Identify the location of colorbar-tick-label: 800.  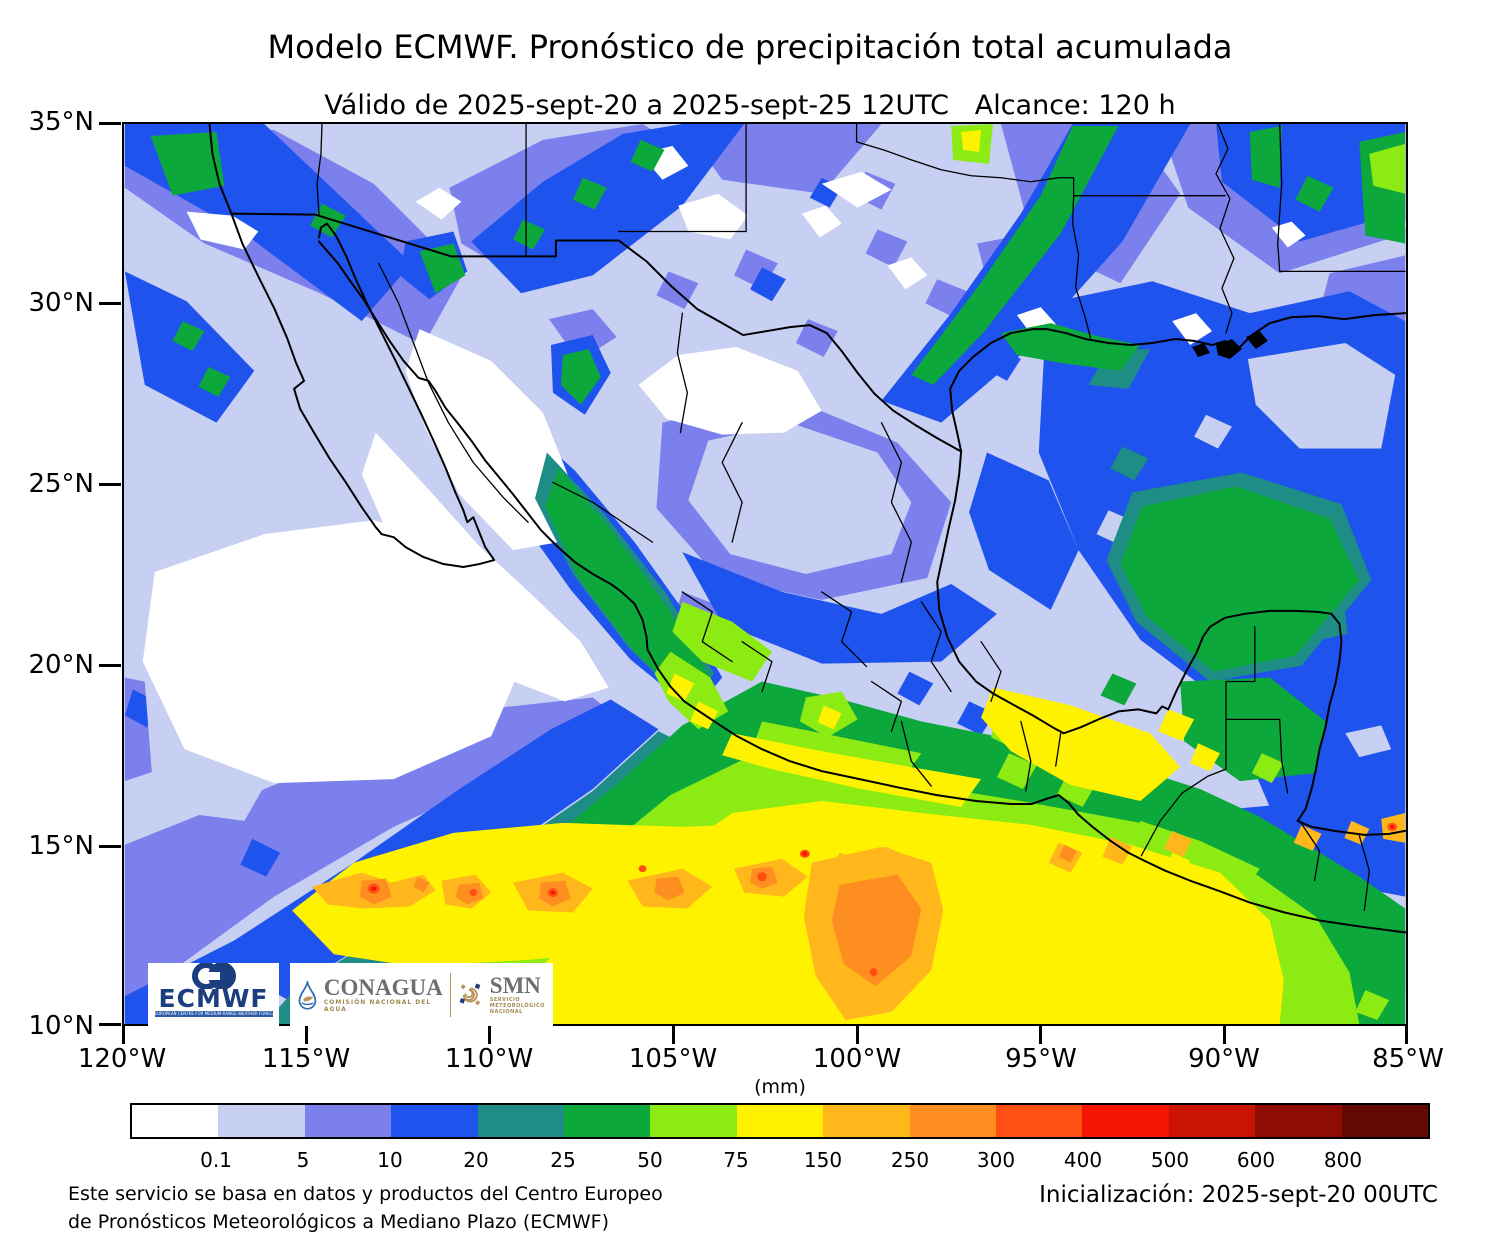
(1343, 1160).